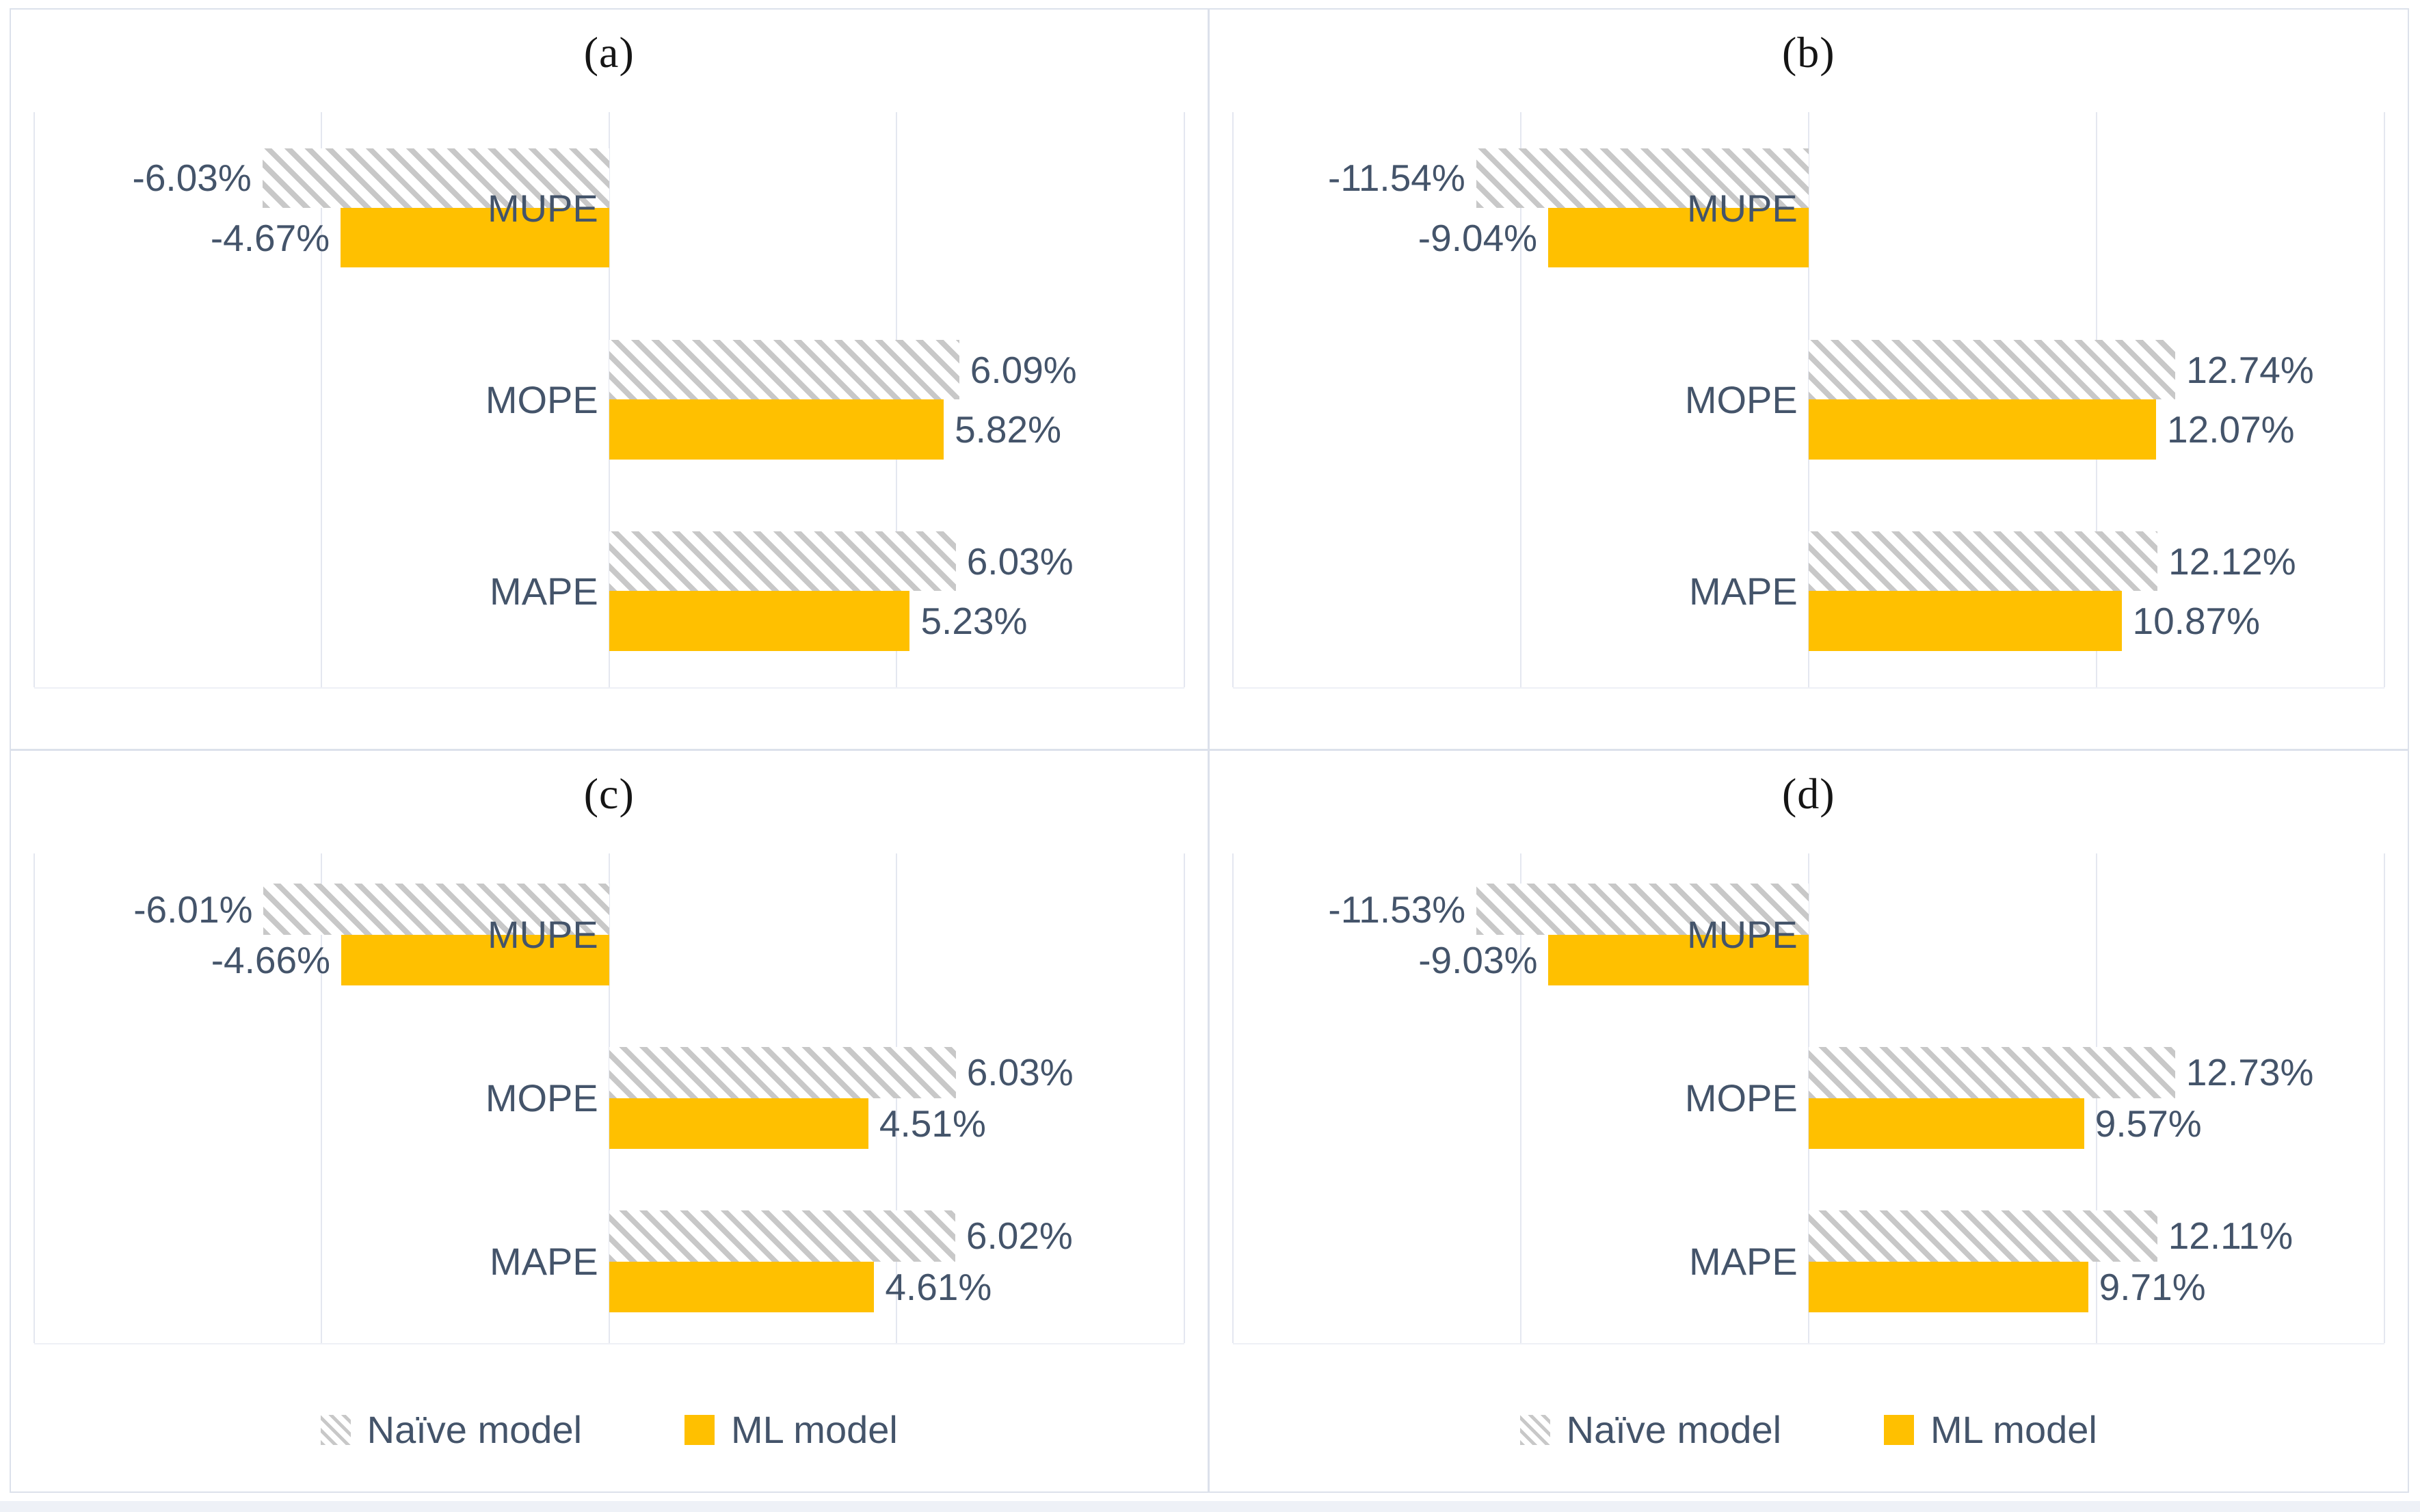  What do you see at coordinates (1020, 561) in the screenshot?
I see `data-label-naive-mape: 6.03%` at bounding box center [1020, 561].